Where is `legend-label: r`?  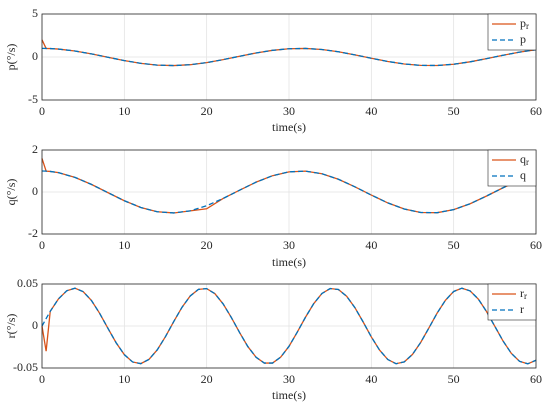
legend-label: r is located at coordinates (522, 309).